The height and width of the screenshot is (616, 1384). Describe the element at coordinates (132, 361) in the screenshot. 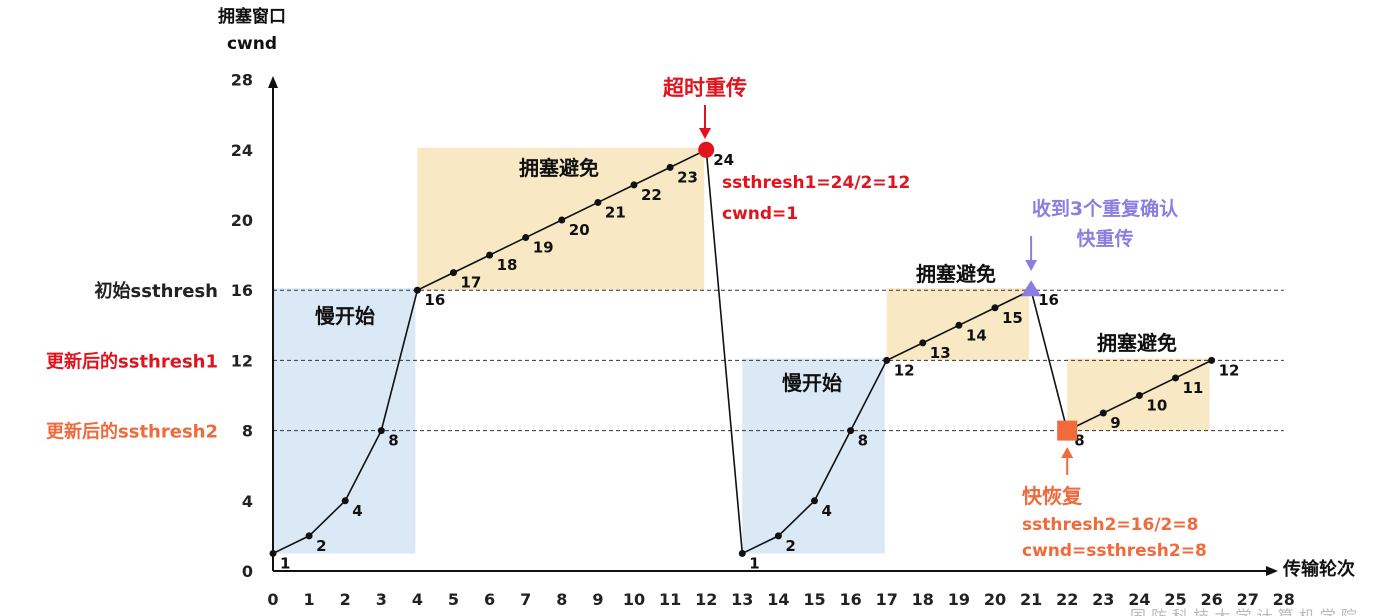

I see `threshold-label: 更新后的ssthresh1` at that location.